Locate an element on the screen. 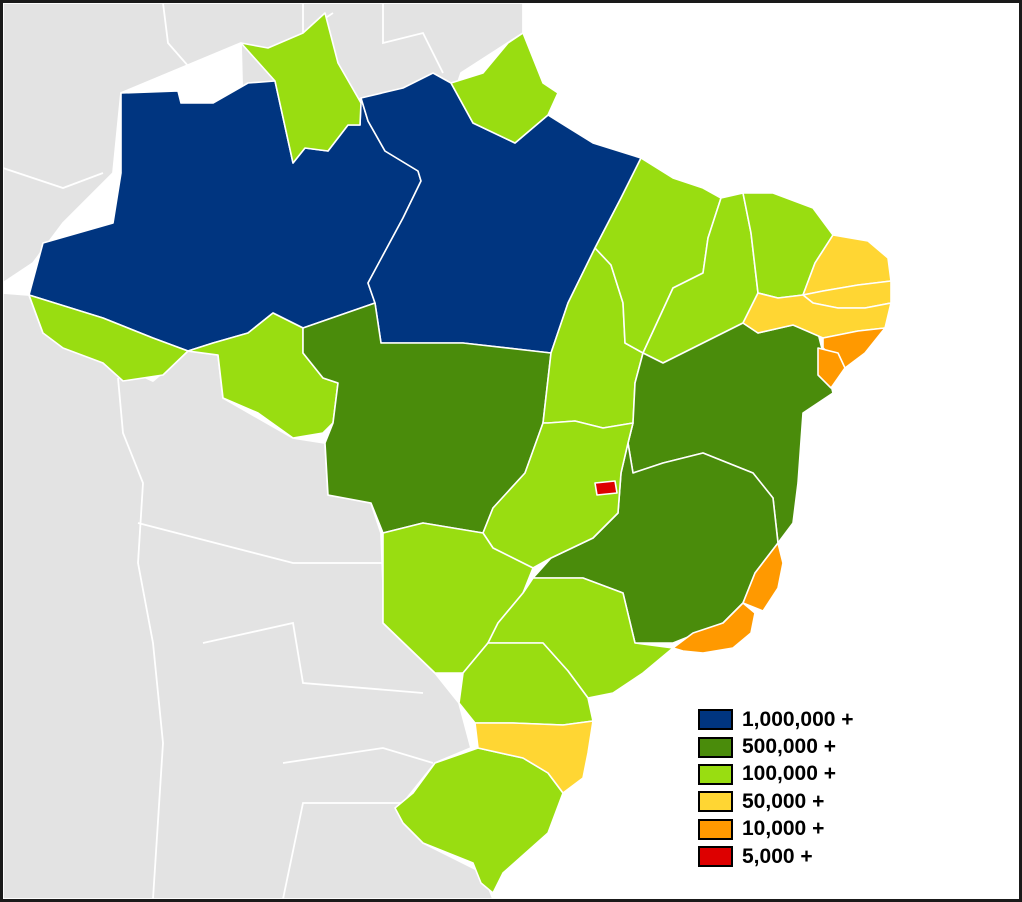 The image size is (1022, 902). legend-label: 1,000,000 + is located at coordinates (798, 719).